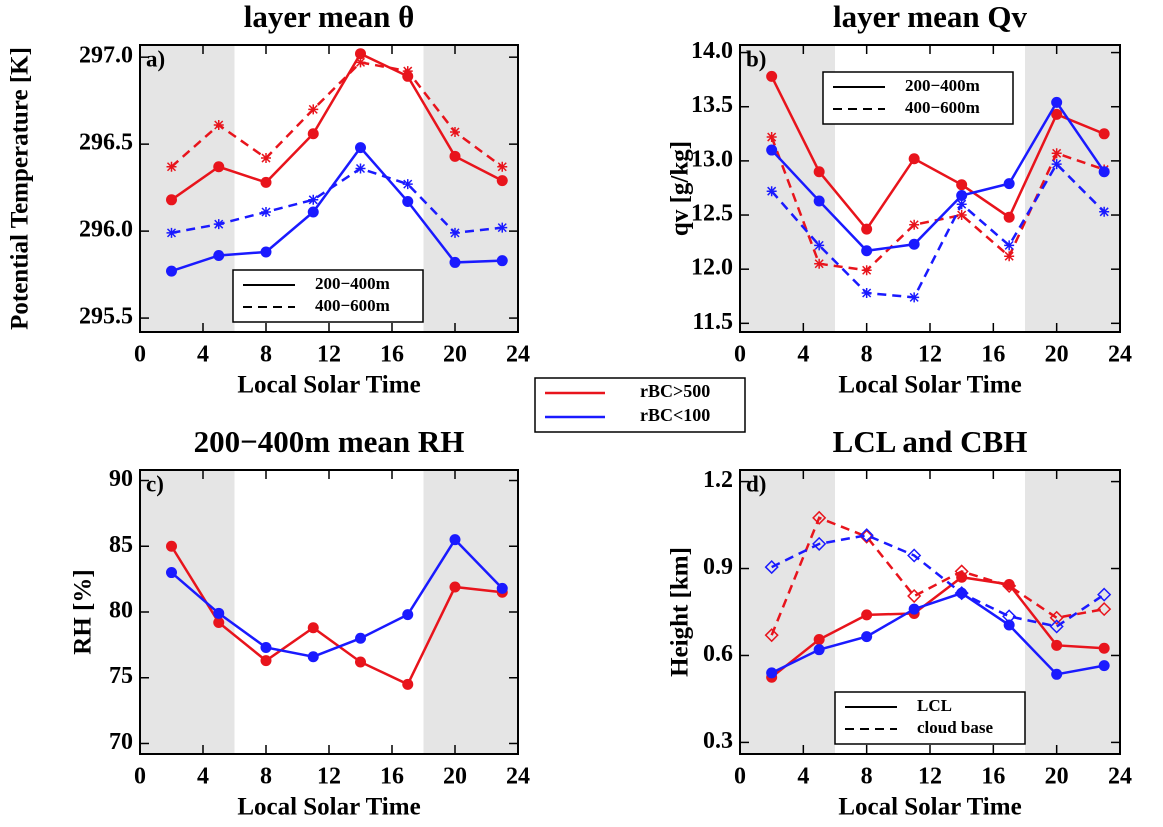 The image size is (1163, 827). What do you see at coordinates (680, 188) in the screenshot?
I see `y-axis-label: qv [g/kg]` at bounding box center [680, 188].